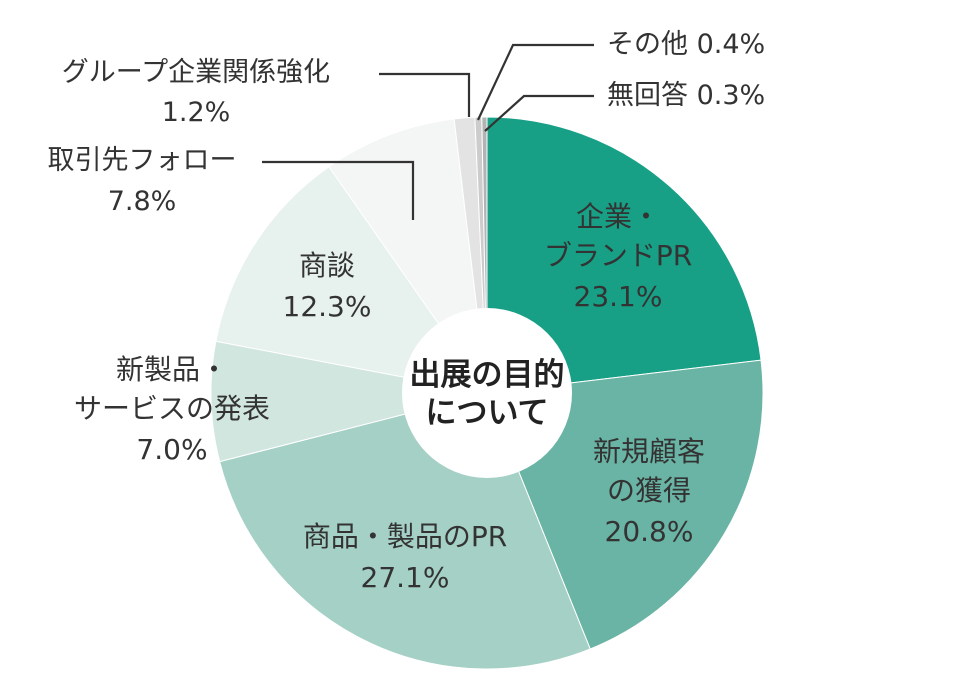 The height and width of the screenshot is (687, 973). I want to click on label-new-product-announce: 新製品・ サービスの発表 7.0%, so click(172, 409).